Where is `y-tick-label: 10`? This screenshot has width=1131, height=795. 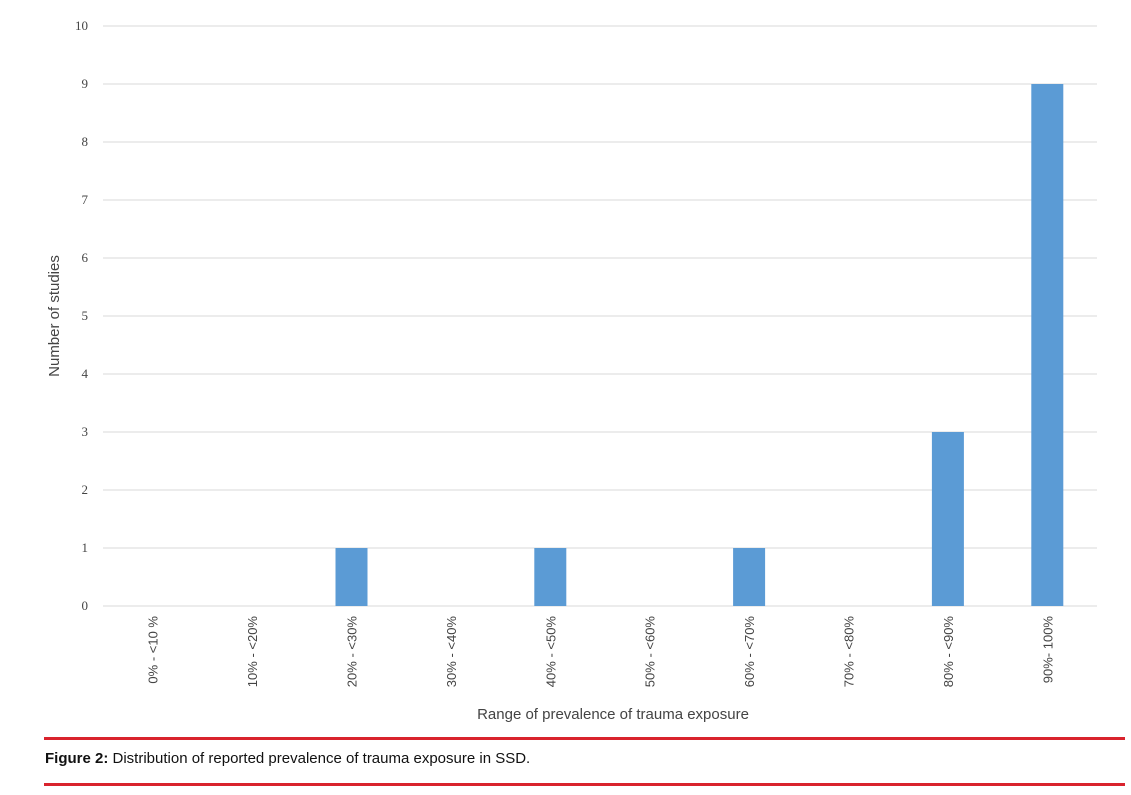
y-tick-label: 10 is located at coordinates (81, 25).